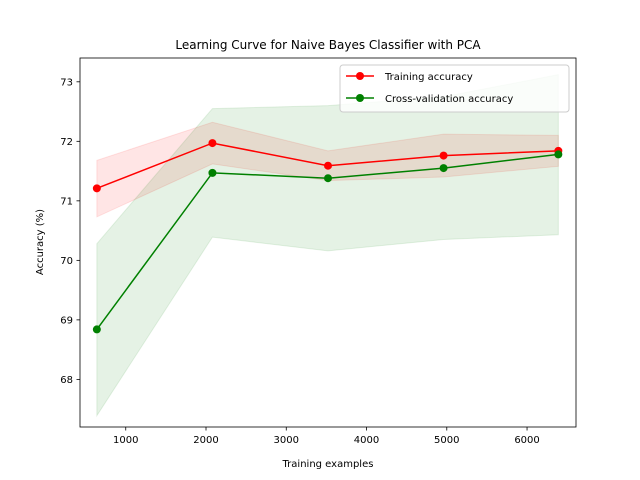 The image size is (640, 480). Describe the element at coordinates (66, 201) in the screenshot. I see `y-tick-label: 71` at that location.